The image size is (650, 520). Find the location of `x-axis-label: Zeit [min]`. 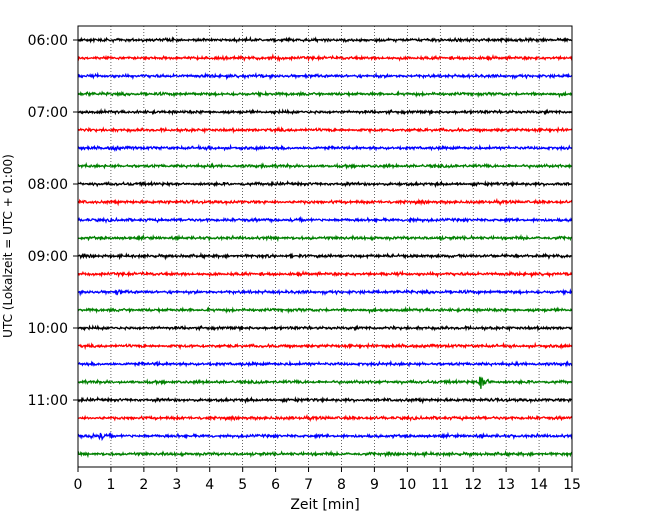

x-axis-label: Zeit [min] is located at coordinates (324, 505).